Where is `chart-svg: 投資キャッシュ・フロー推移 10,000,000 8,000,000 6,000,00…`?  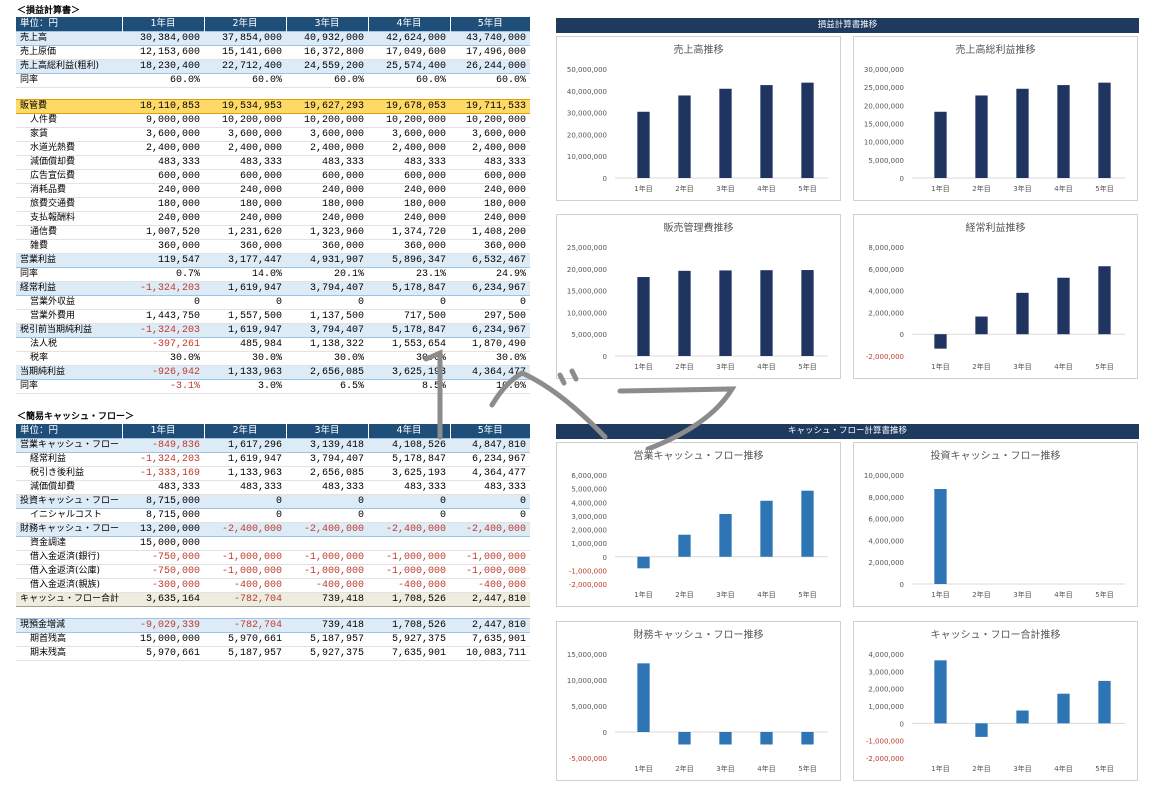 chart-svg: 投資キャッシュ・フロー推移 10,000,000 8,000,000 6,000,00… is located at coordinates (994, 524).